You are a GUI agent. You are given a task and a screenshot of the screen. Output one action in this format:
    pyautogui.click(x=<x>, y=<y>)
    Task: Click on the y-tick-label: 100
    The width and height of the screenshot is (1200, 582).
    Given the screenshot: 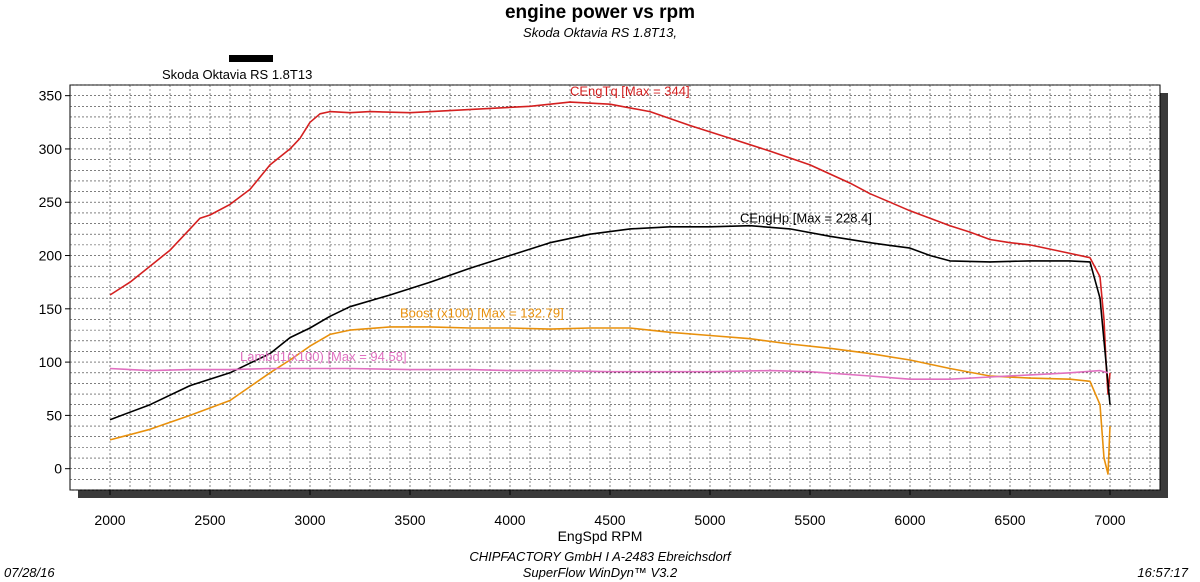 What is the action you would take?
    pyautogui.click(x=51, y=362)
    